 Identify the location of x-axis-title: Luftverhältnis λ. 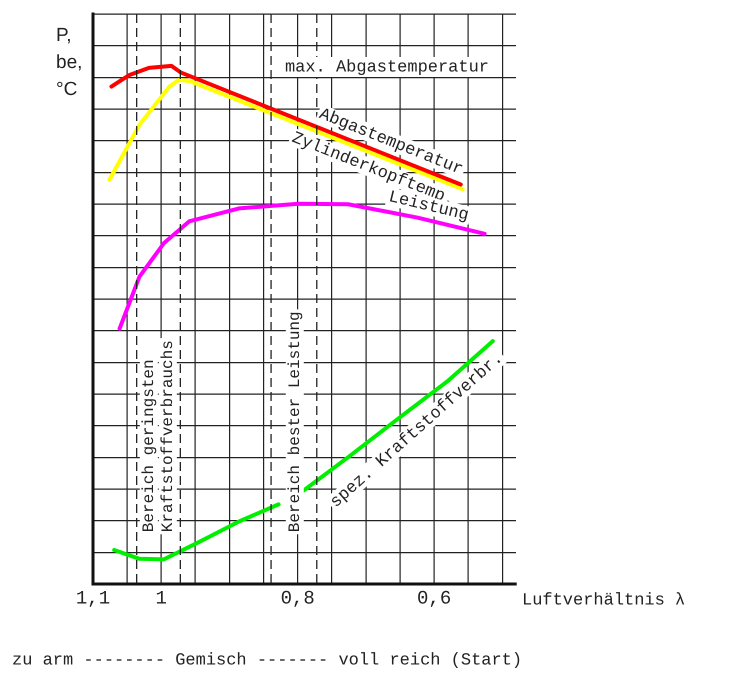
(604, 601).